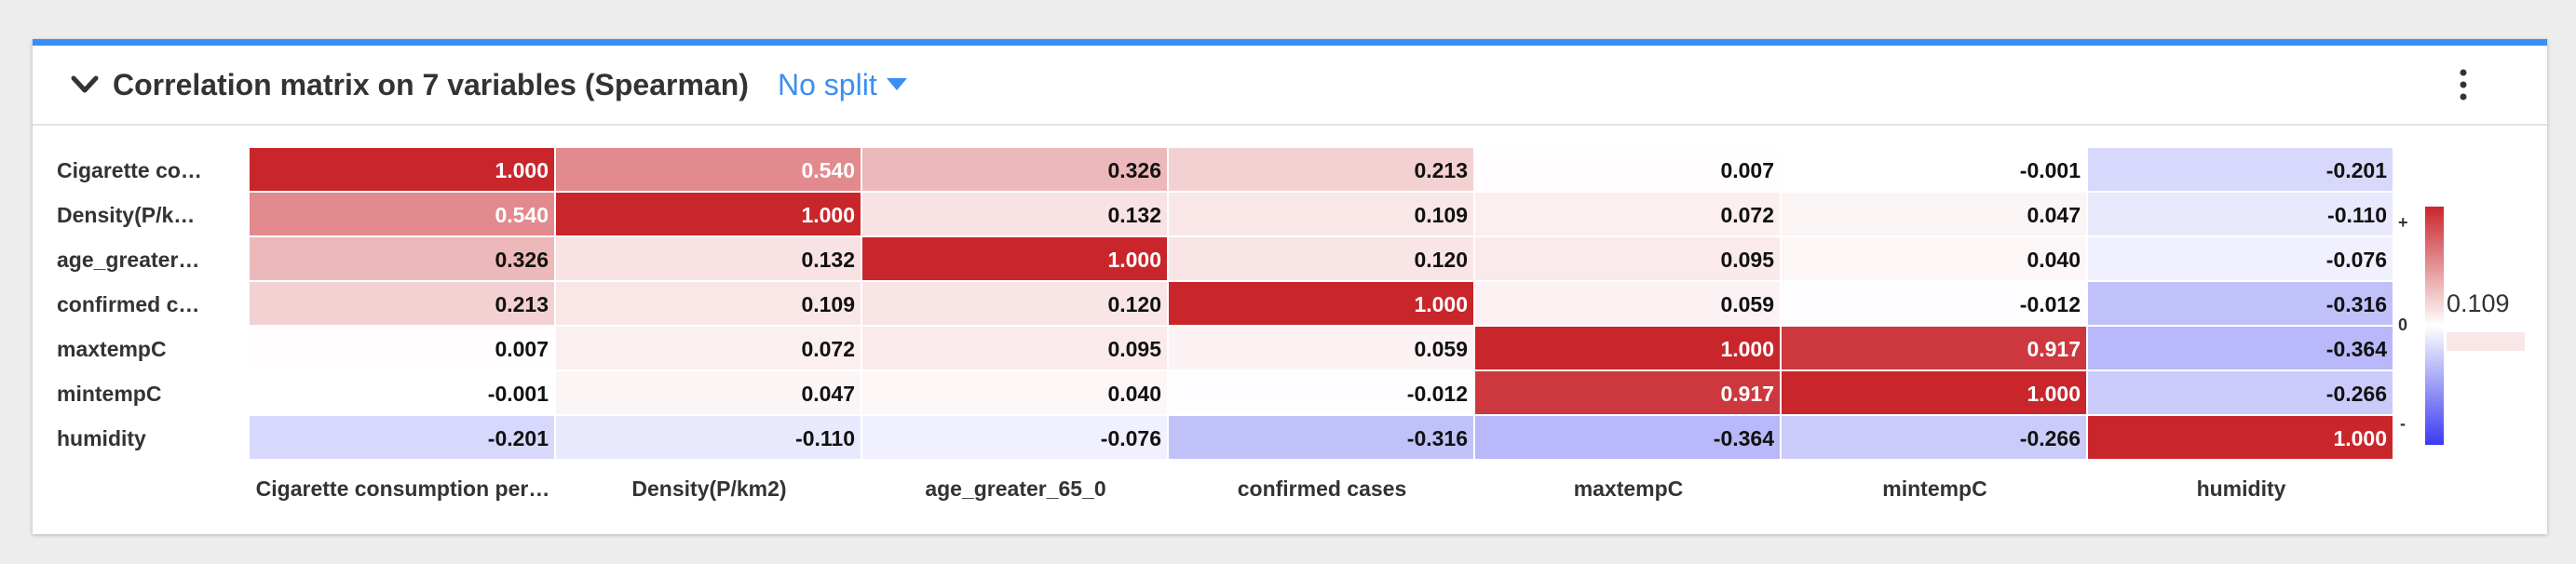  What do you see at coordinates (1934, 489) in the screenshot?
I see `column-label: mintempC` at bounding box center [1934, 489].